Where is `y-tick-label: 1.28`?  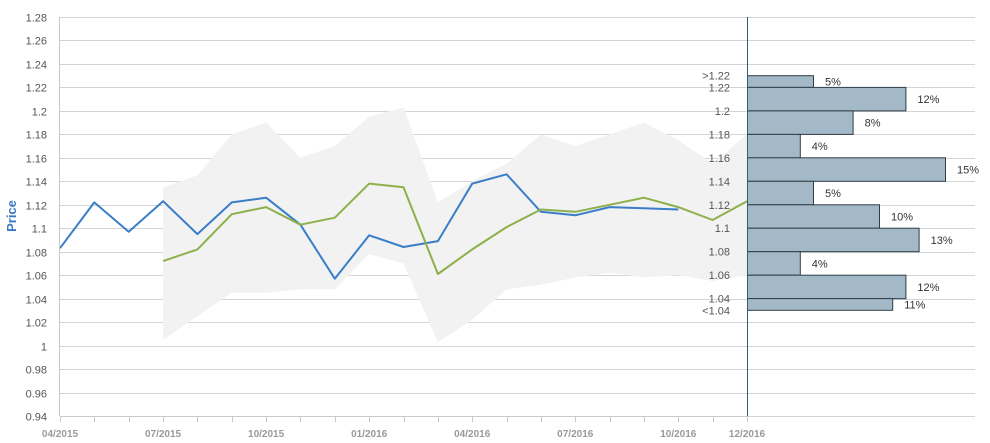 y-tick-label: 1.28 is located at coordinates (36, 19).